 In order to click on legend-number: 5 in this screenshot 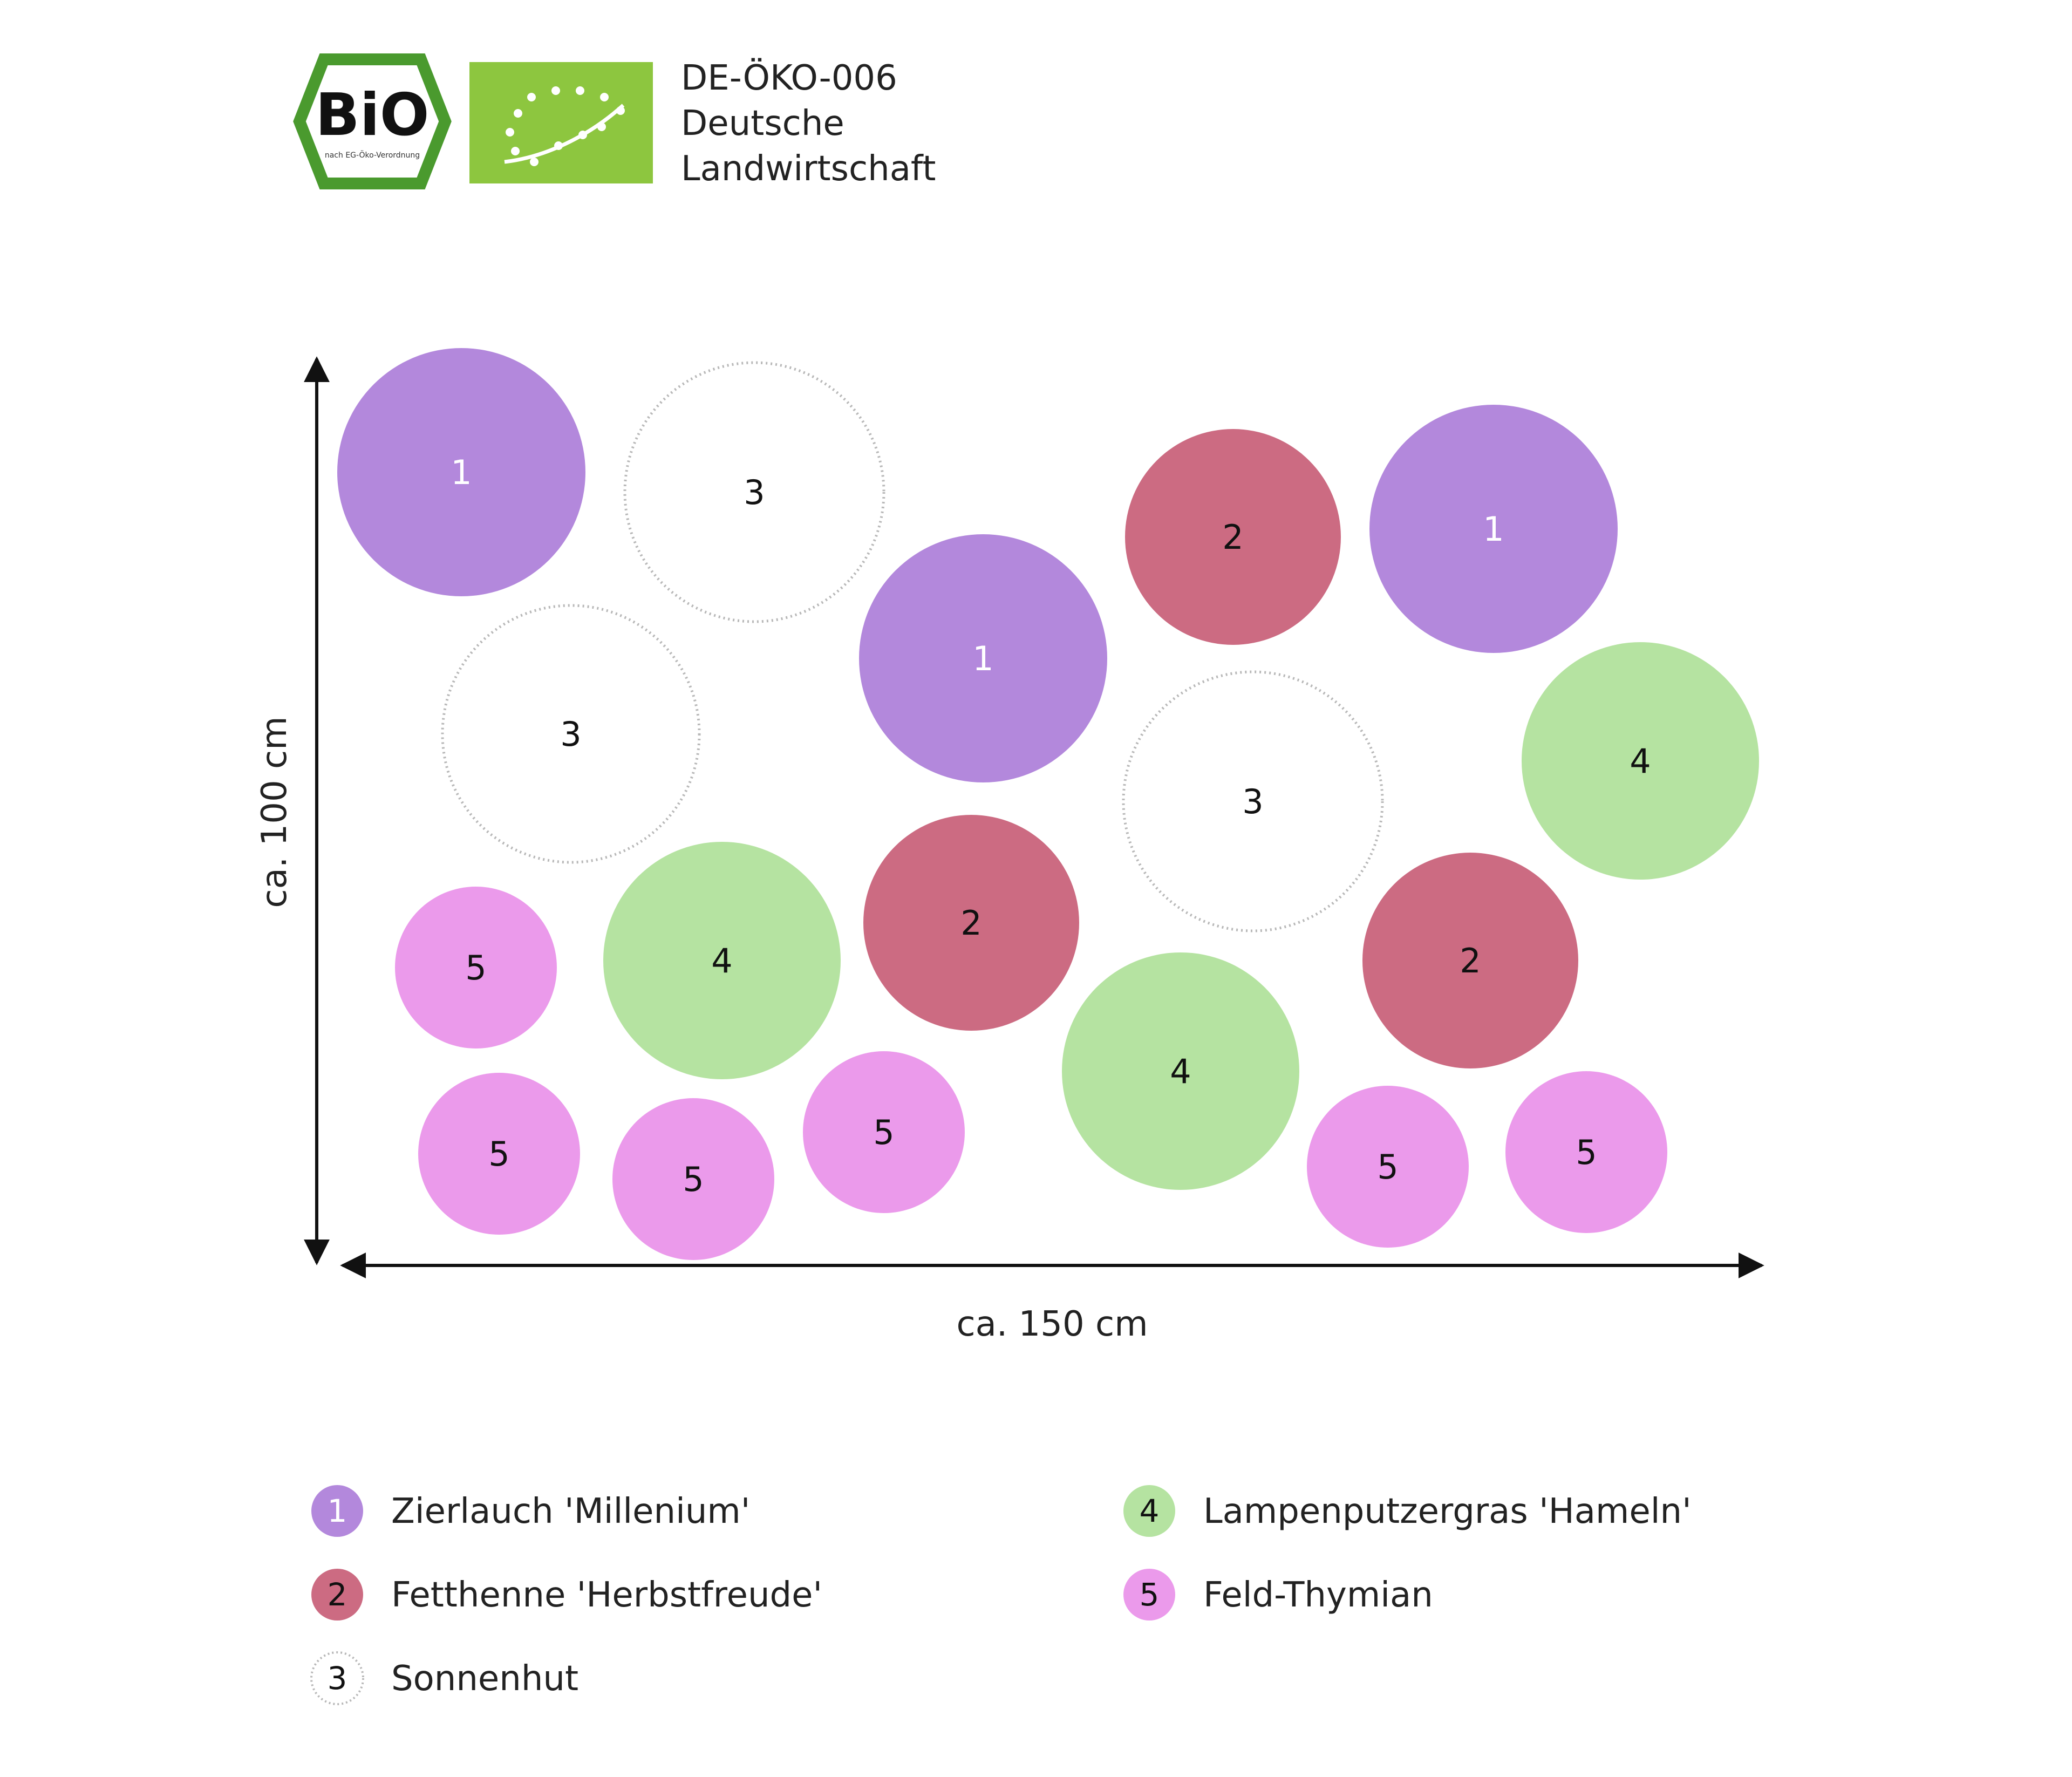, I will do `click(1150, 1595)`.